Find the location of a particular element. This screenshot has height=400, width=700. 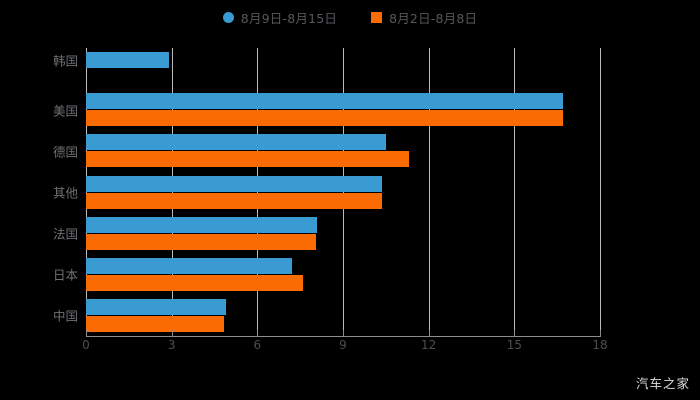

bar-中国-series-1 is located at coordinates (156, 306).